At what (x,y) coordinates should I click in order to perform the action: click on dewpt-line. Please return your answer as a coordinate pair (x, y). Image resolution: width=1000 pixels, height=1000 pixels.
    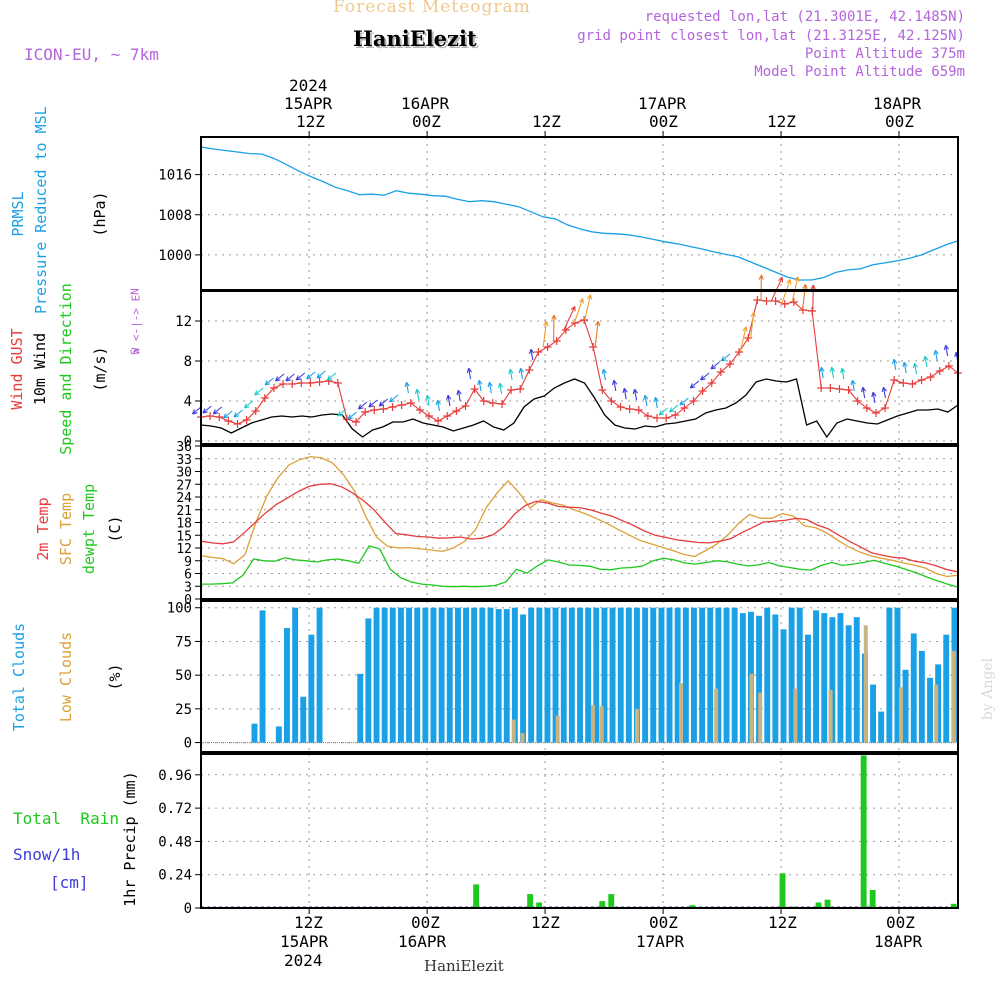
    Looking at the image, I should click on (580, 566).